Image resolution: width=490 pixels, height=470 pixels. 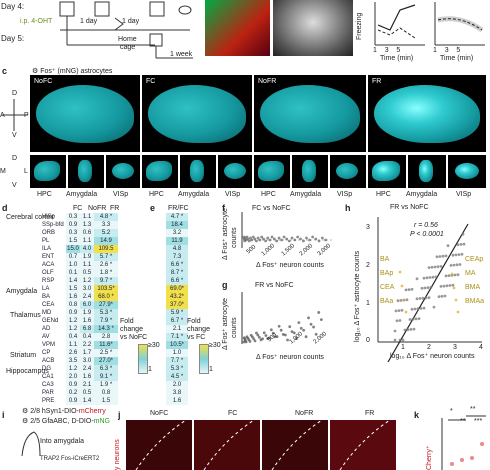 What do you see at coordinates (177, 249) in the screenshot?
I see `heatmap-cell: 4.8` at bounding box center [177, 249].